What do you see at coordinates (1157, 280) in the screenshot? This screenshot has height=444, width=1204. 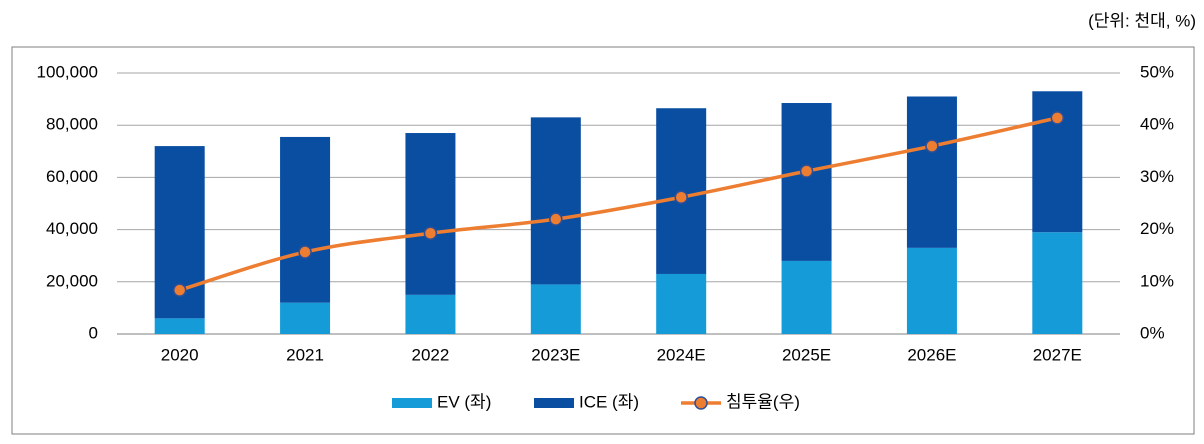 I see `y2-tick-label: 10%` at bounding box center [1157, 280].